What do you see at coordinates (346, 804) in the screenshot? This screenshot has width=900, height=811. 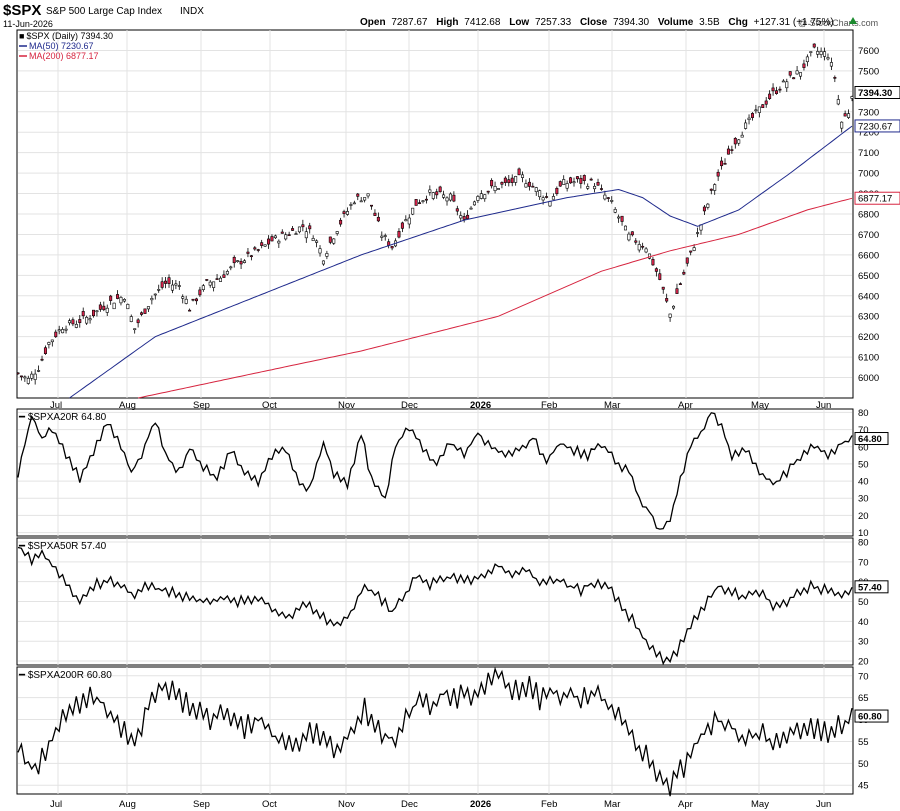 I see `month-label: Nov` at bounding box center [346, 804].